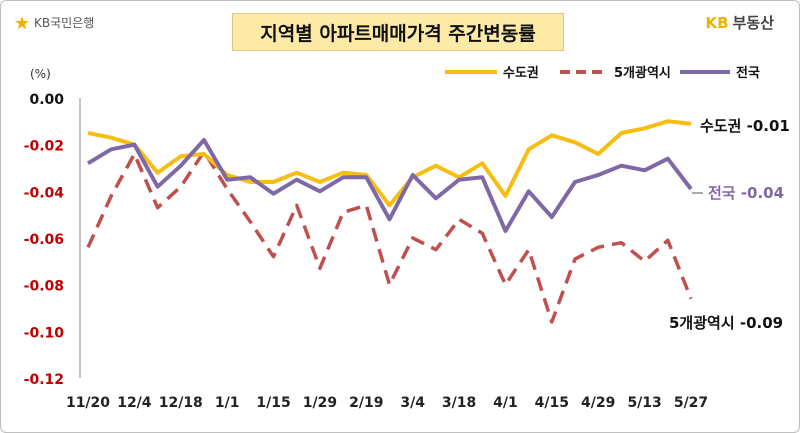 The width and height of the screenshot is (800, 433). I want to click on x-tick-label: 4/1, so click(505, 403).